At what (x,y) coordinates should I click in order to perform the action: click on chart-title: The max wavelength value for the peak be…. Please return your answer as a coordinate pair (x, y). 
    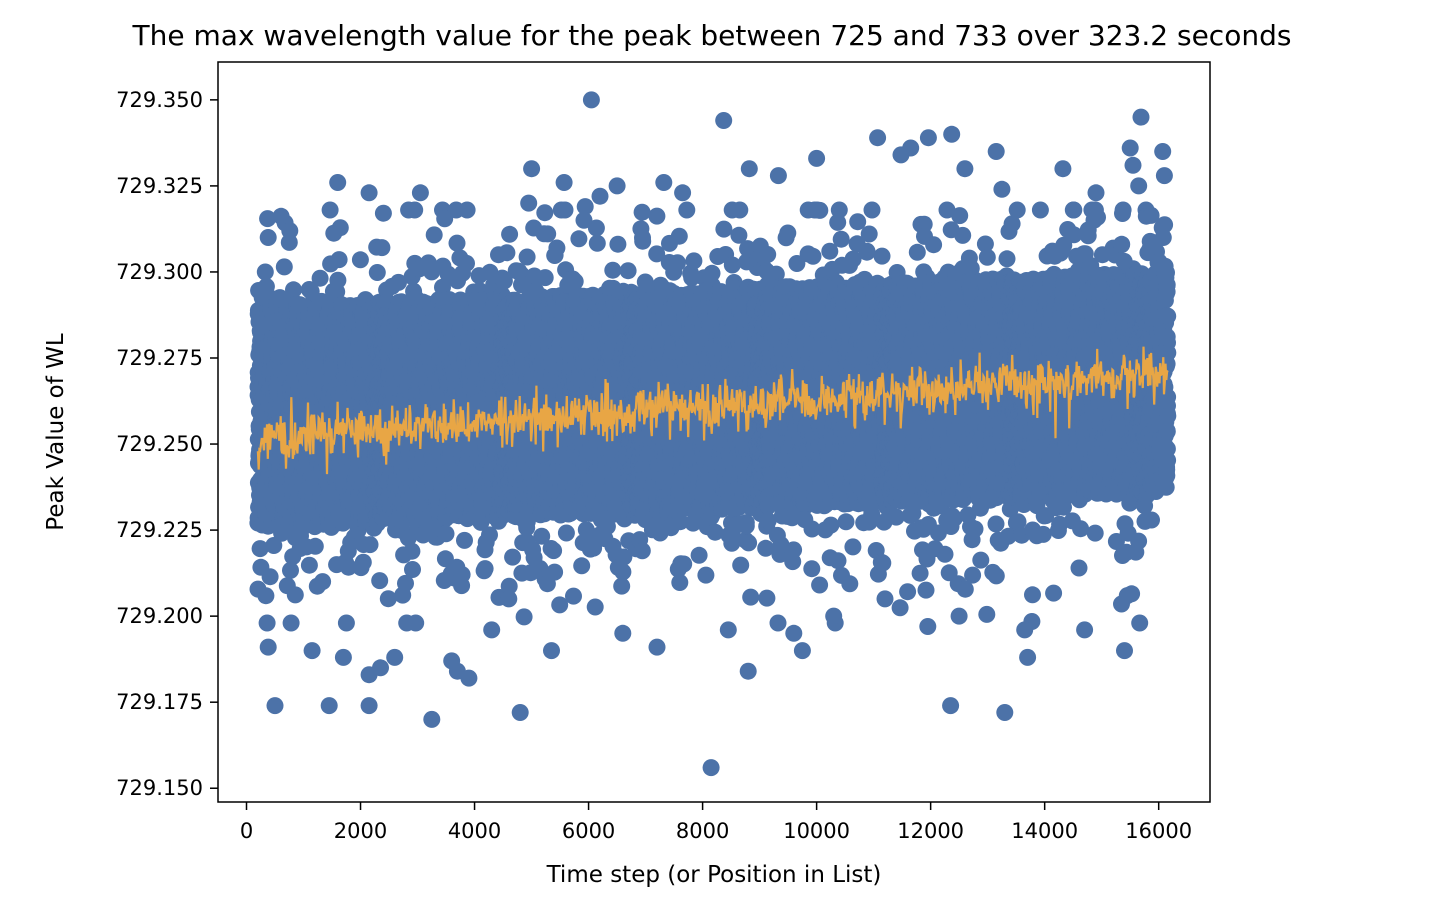
    Looking at the image, I should click on (712, 35).